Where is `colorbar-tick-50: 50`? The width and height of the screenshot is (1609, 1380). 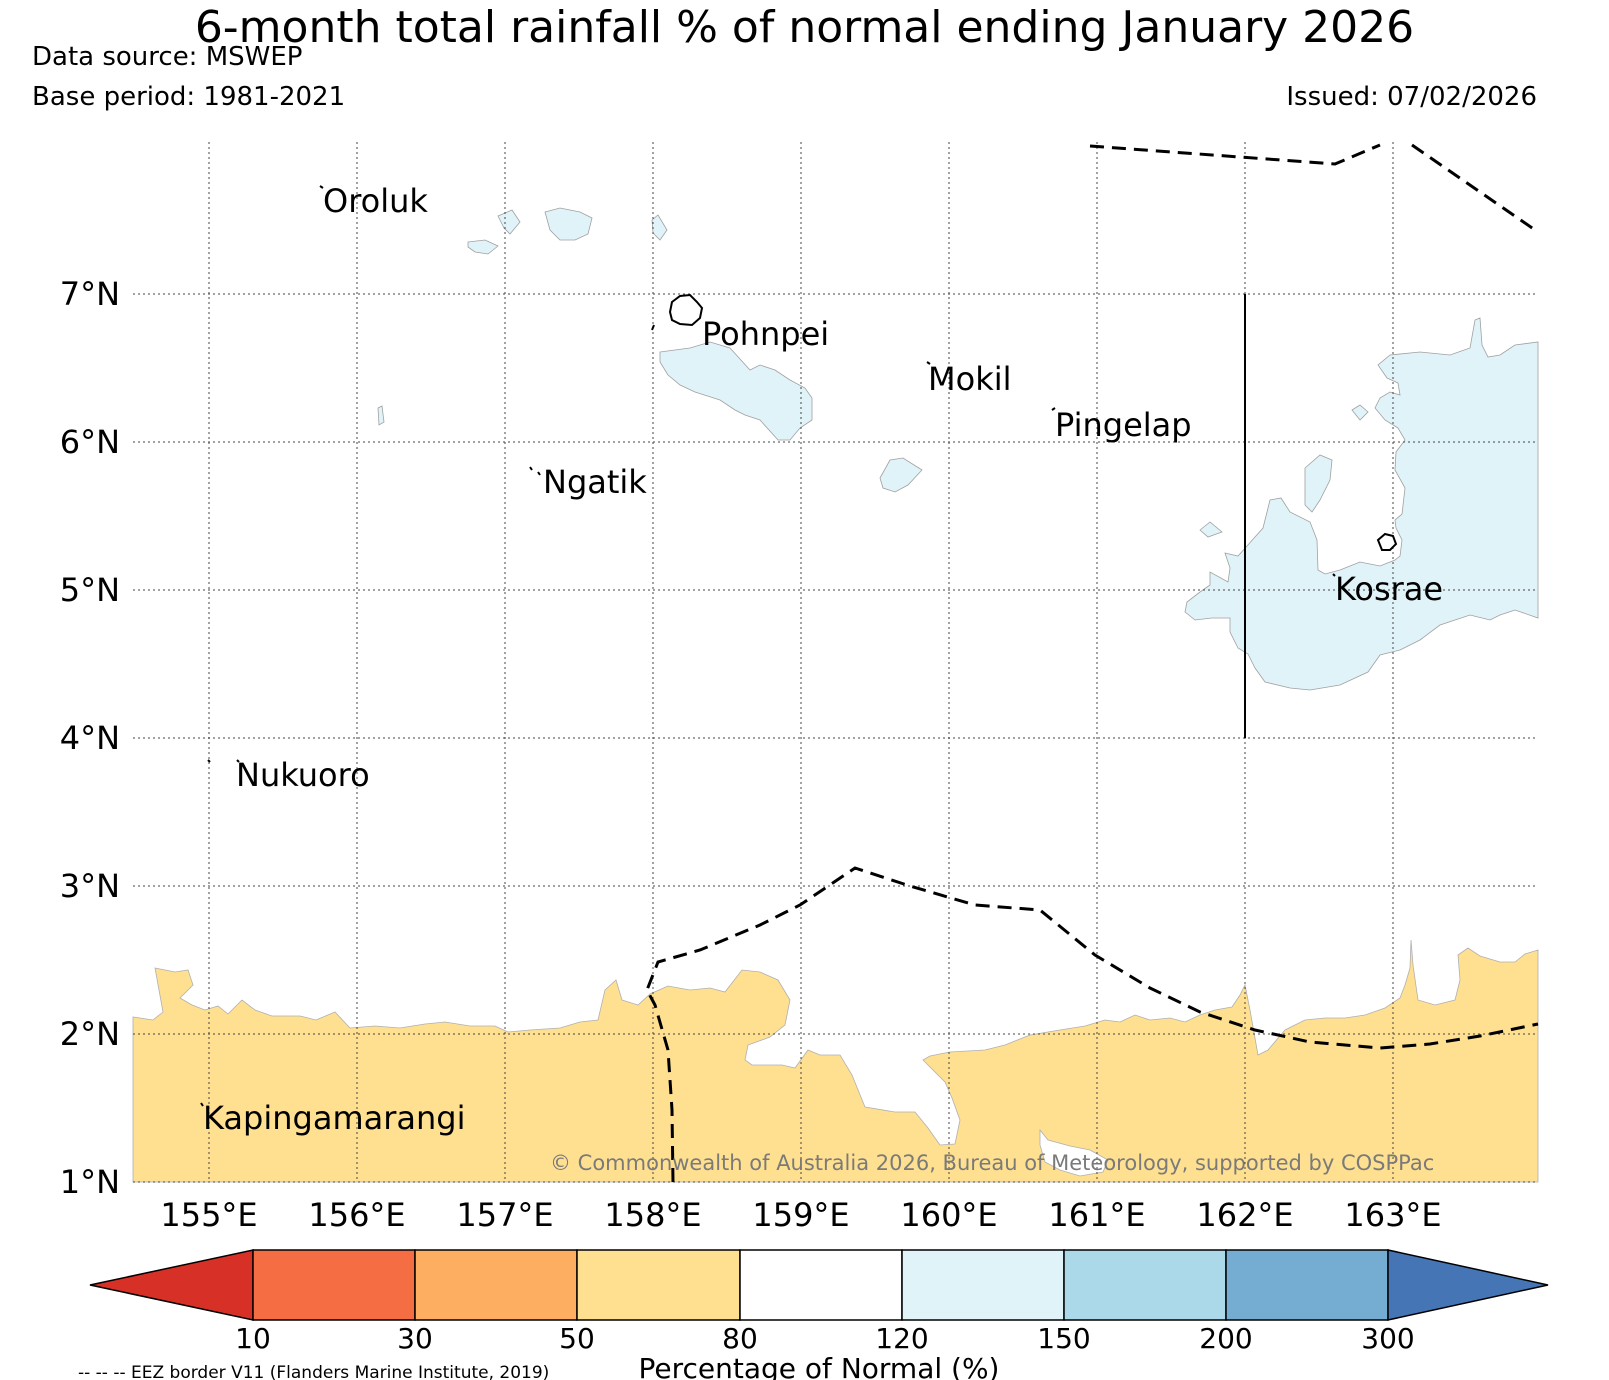 colorbar-tick-50: 50 is located at coordinates (577, 1338).